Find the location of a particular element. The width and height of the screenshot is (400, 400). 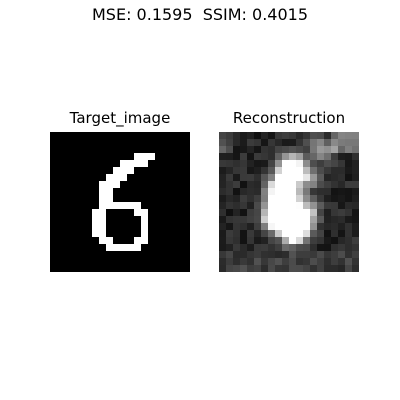

reconstruction-title: Reconstruction is located at coordinates (289, 118).